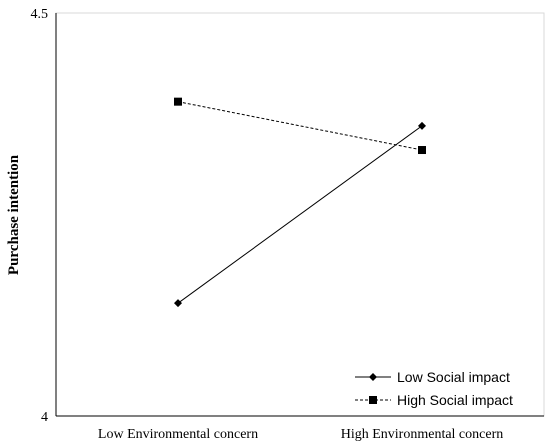 This screenshot has height=447, width=550. What do you see at coordinates (300, 126) in the screenshot?
I see `series-line-high-social-impact` at bounding box center [300, 126].